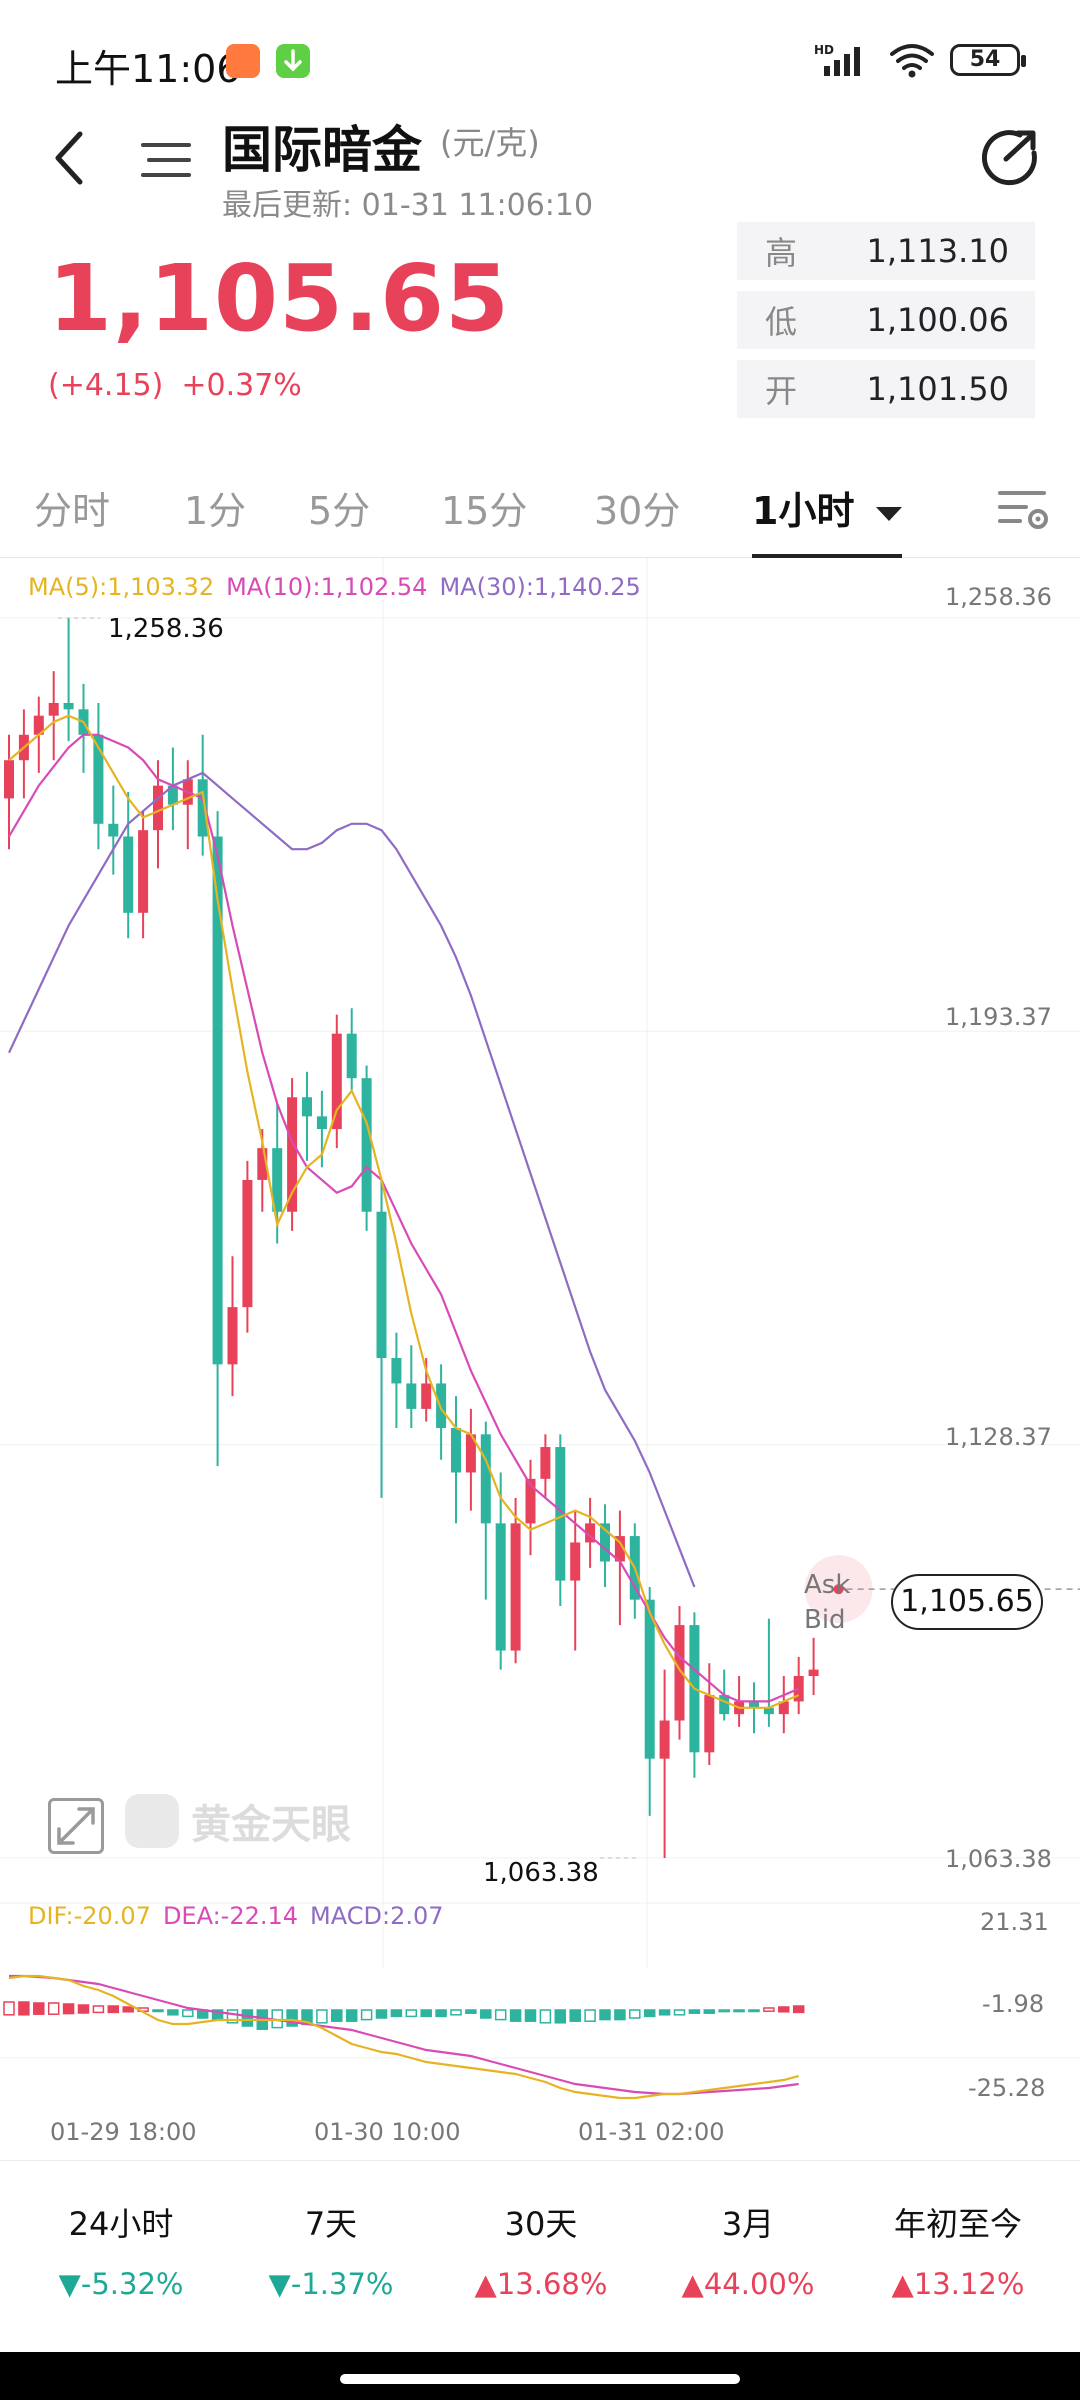 The height and width of the screenshot is (2400, 1080). I want to click on max-price-label: 1,258.36, so click(166, 629).